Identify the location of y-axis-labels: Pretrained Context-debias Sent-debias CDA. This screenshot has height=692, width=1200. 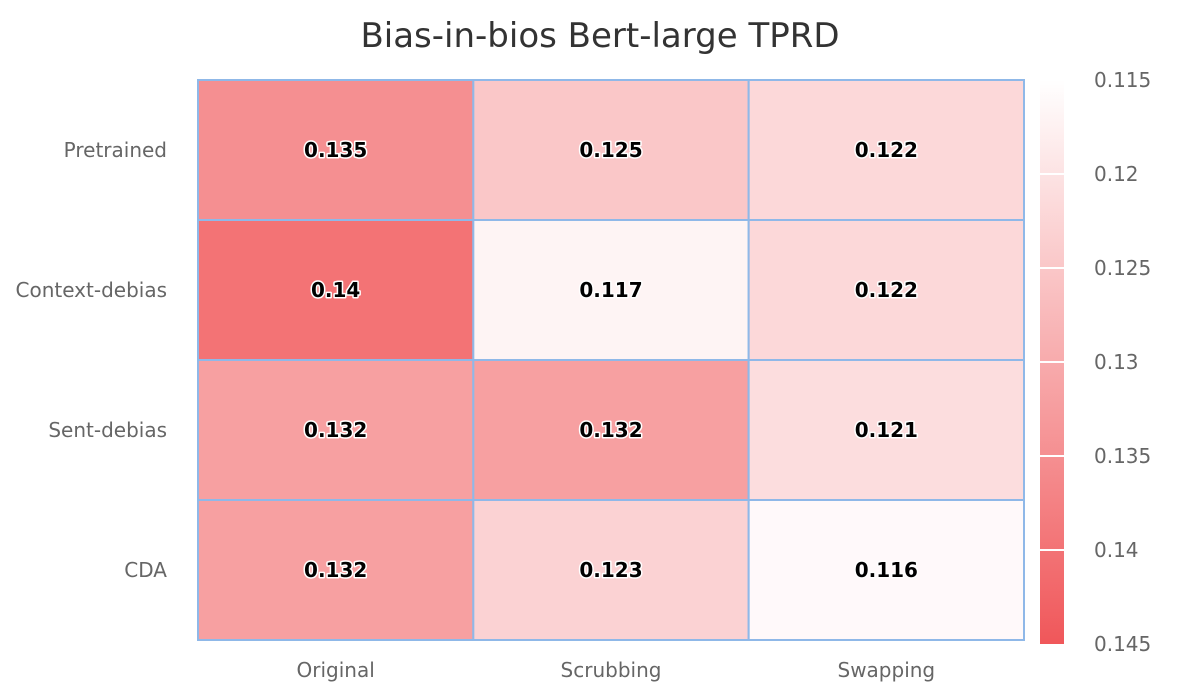
(92, 360).